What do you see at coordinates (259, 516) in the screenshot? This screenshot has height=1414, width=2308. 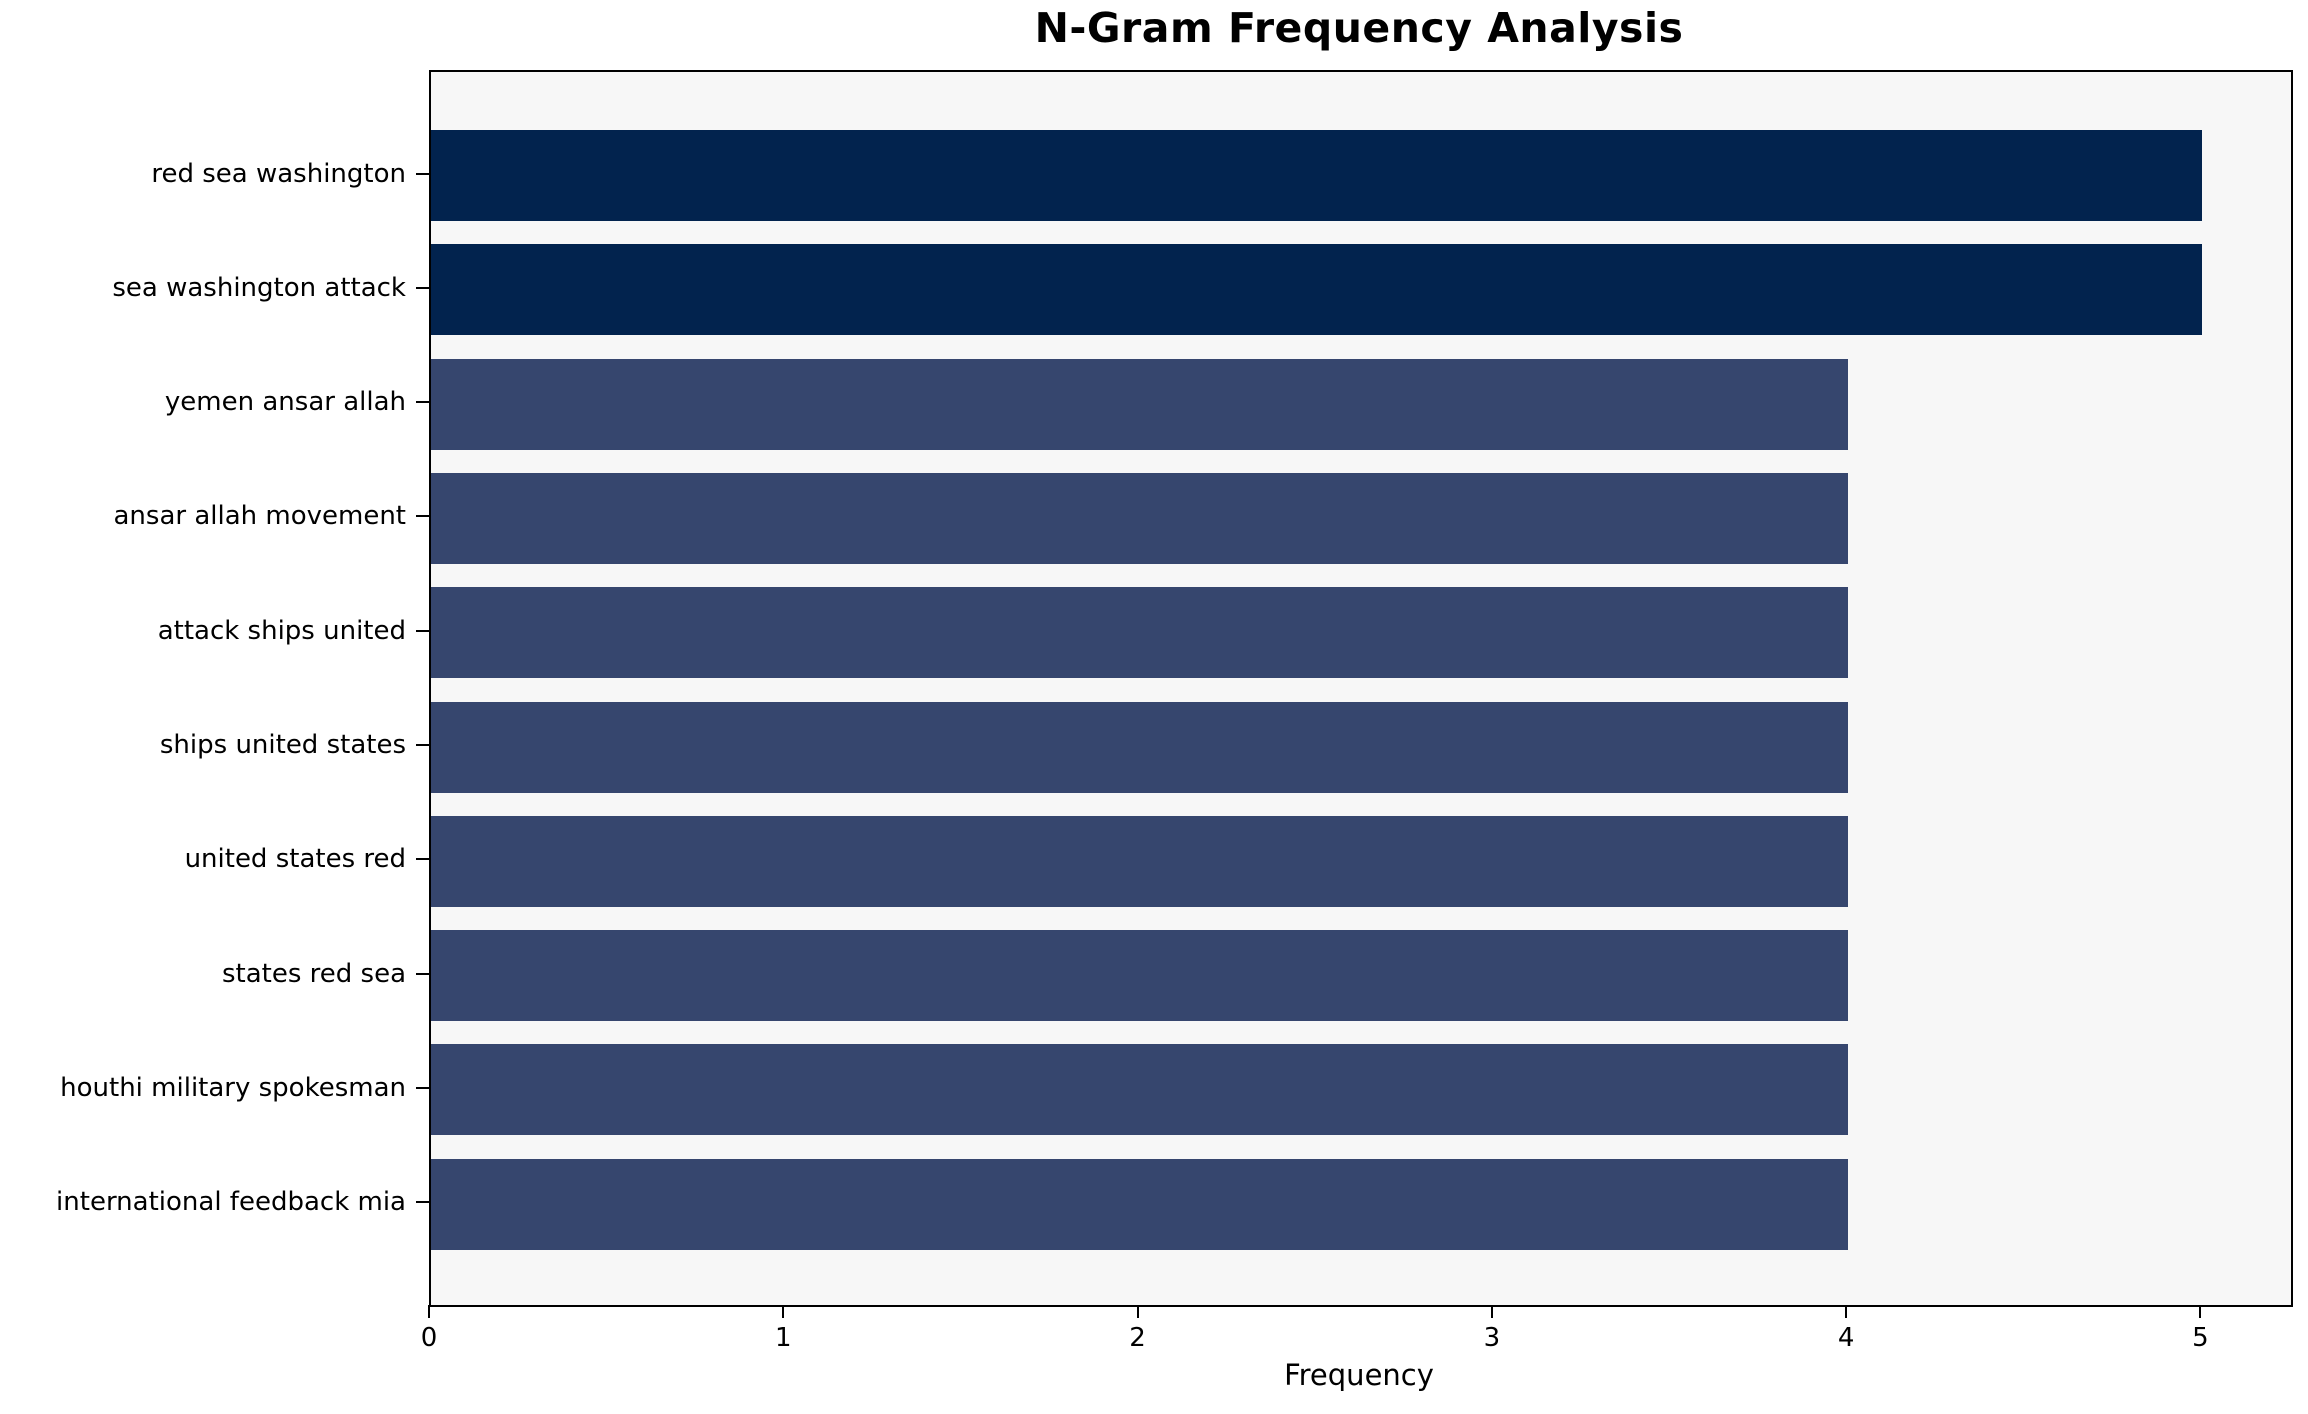 I see `y-axis-label: ansar allah movement` at bounding box center [259, 516].